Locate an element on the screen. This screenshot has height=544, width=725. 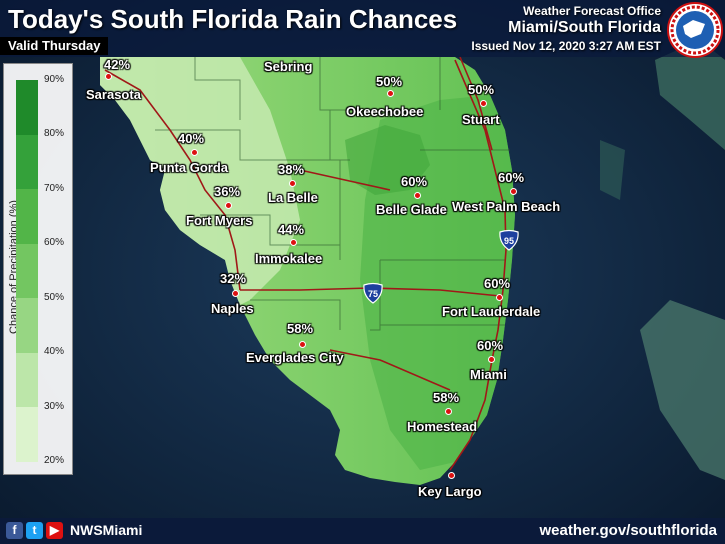
office-line1: Weather Forecast Office is located at coordinates (592, 11).